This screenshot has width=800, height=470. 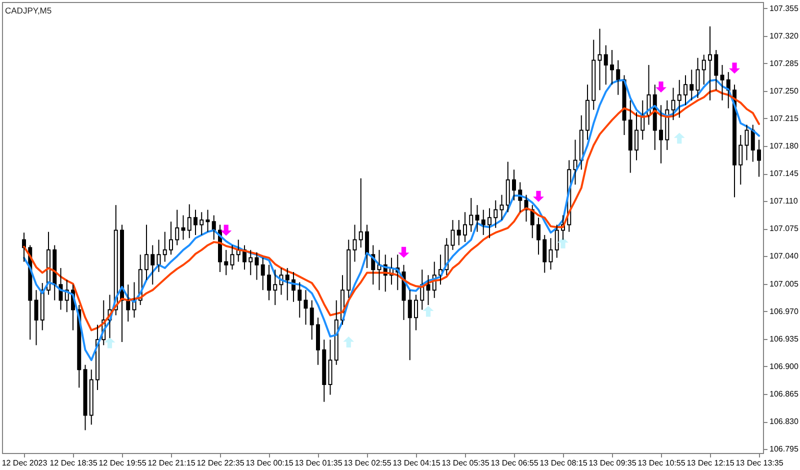 I want to click on y-tick-label: 106.970, so click(x=784, y=311).